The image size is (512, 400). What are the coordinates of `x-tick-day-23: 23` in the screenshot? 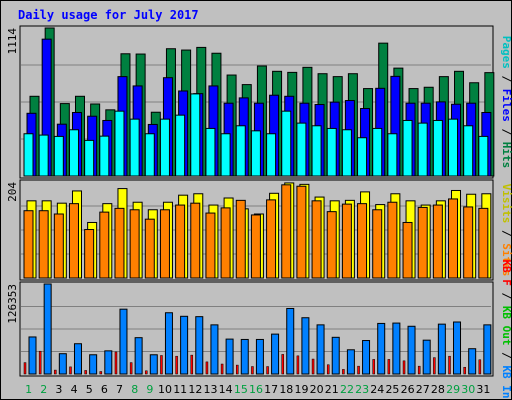 It's located at (362, 389).